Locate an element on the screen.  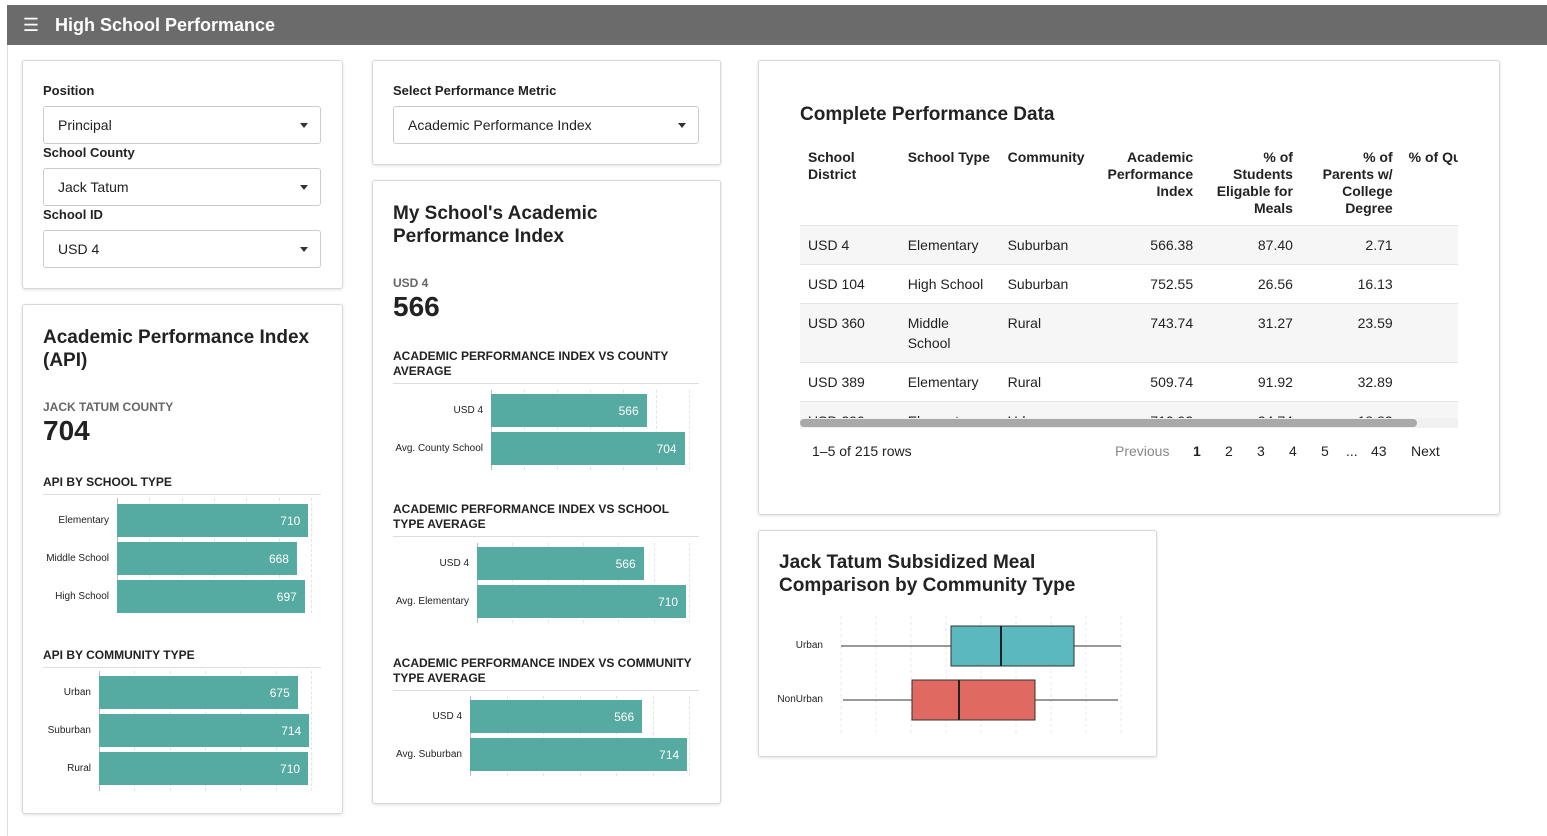
hamburger-icon: ☰ is located at coordinates (31, 24).